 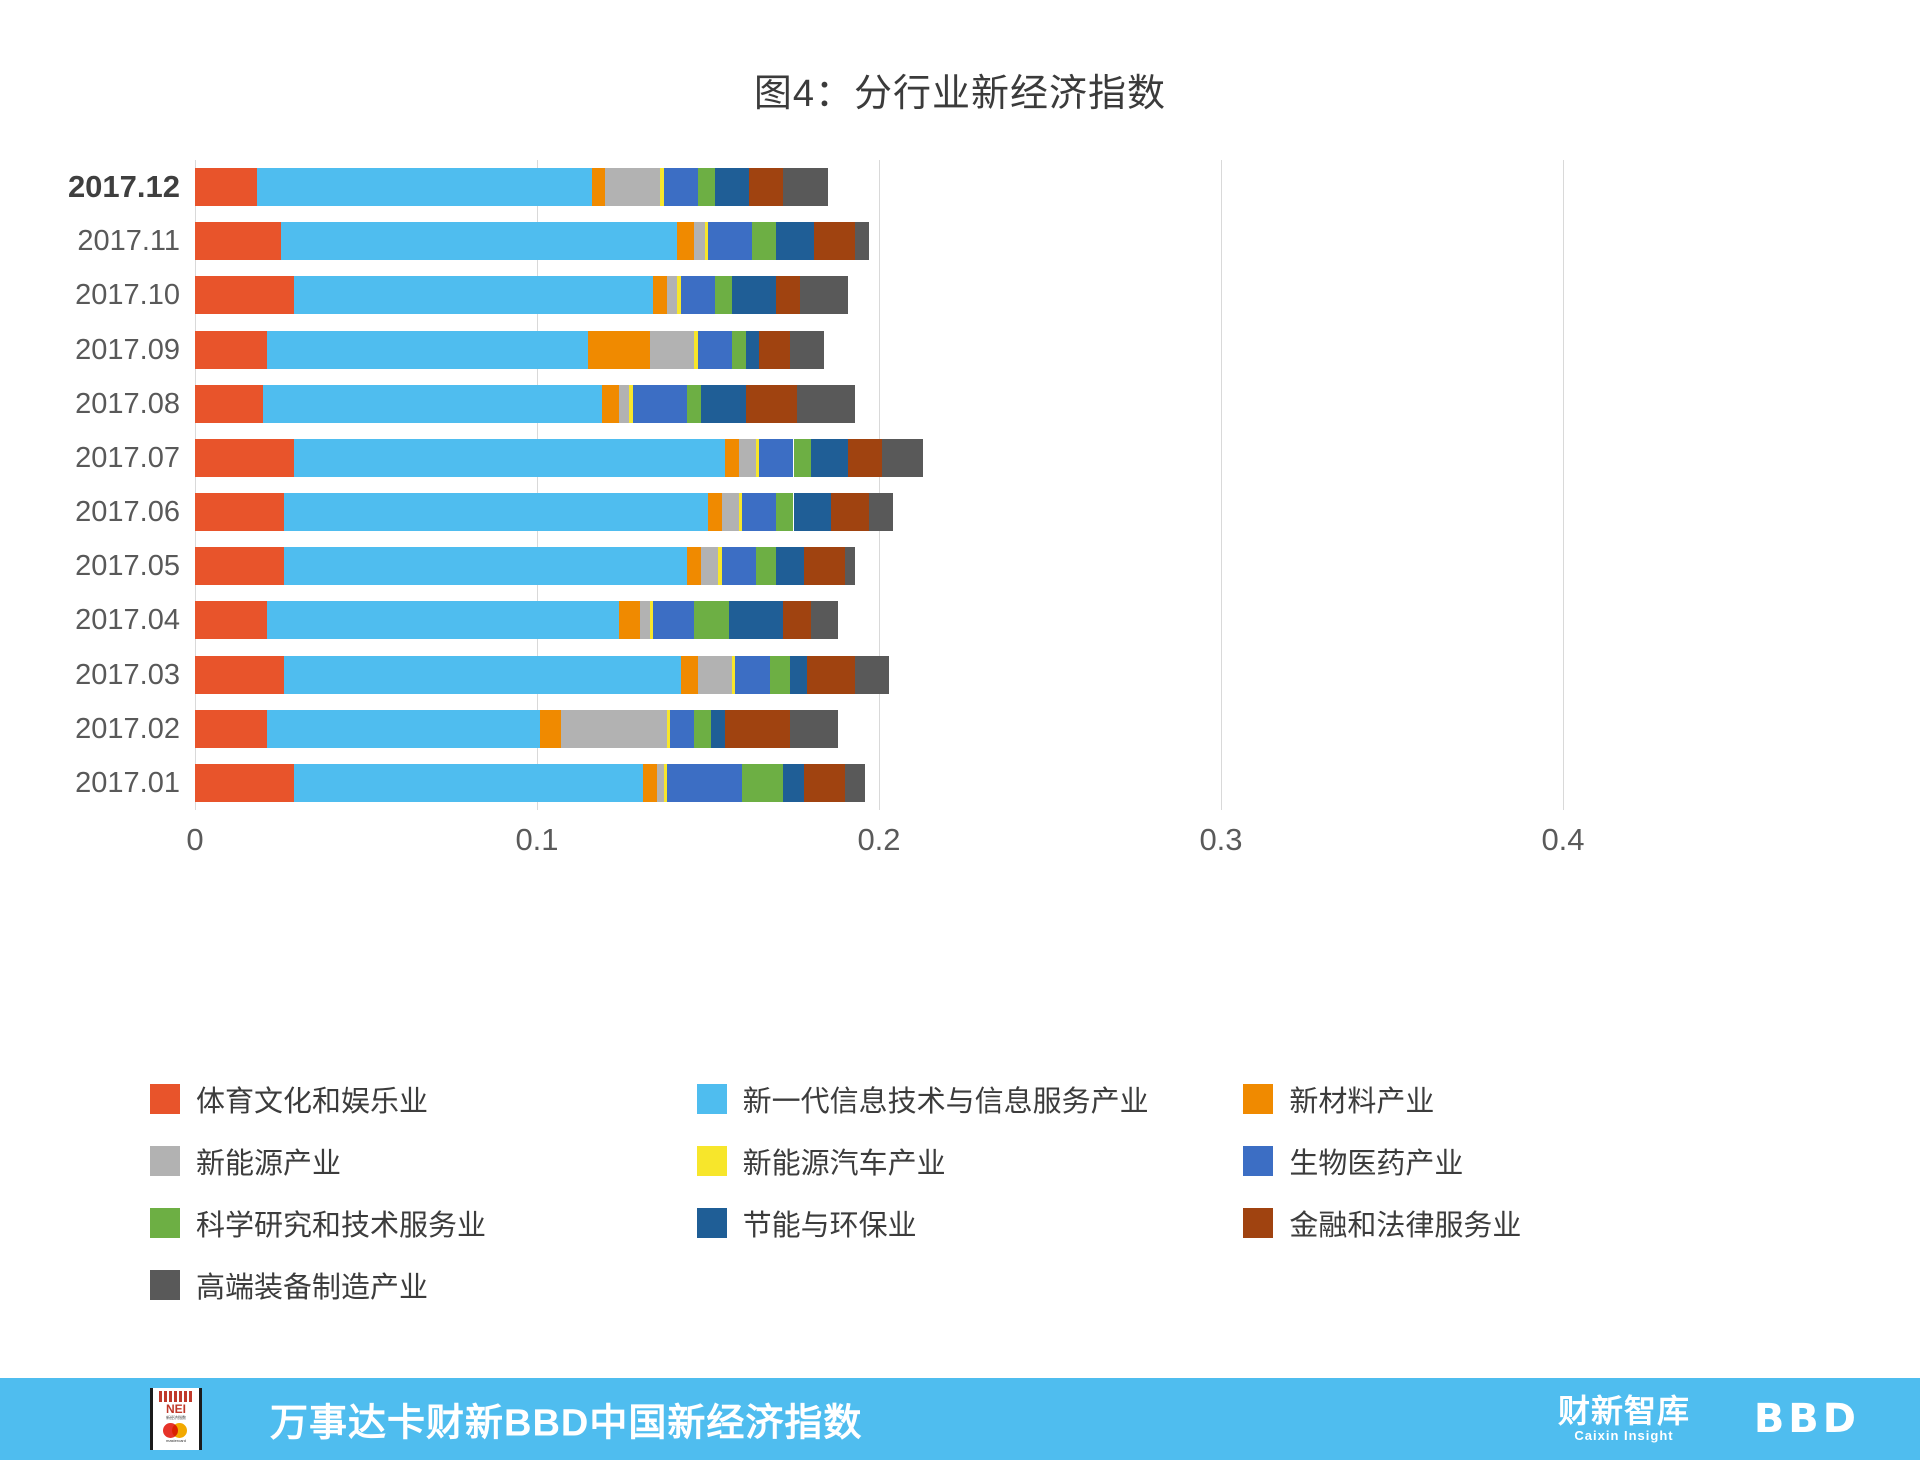 I want to click on legend-item: 高端装备制造产业, so click(x=435, y=1285).